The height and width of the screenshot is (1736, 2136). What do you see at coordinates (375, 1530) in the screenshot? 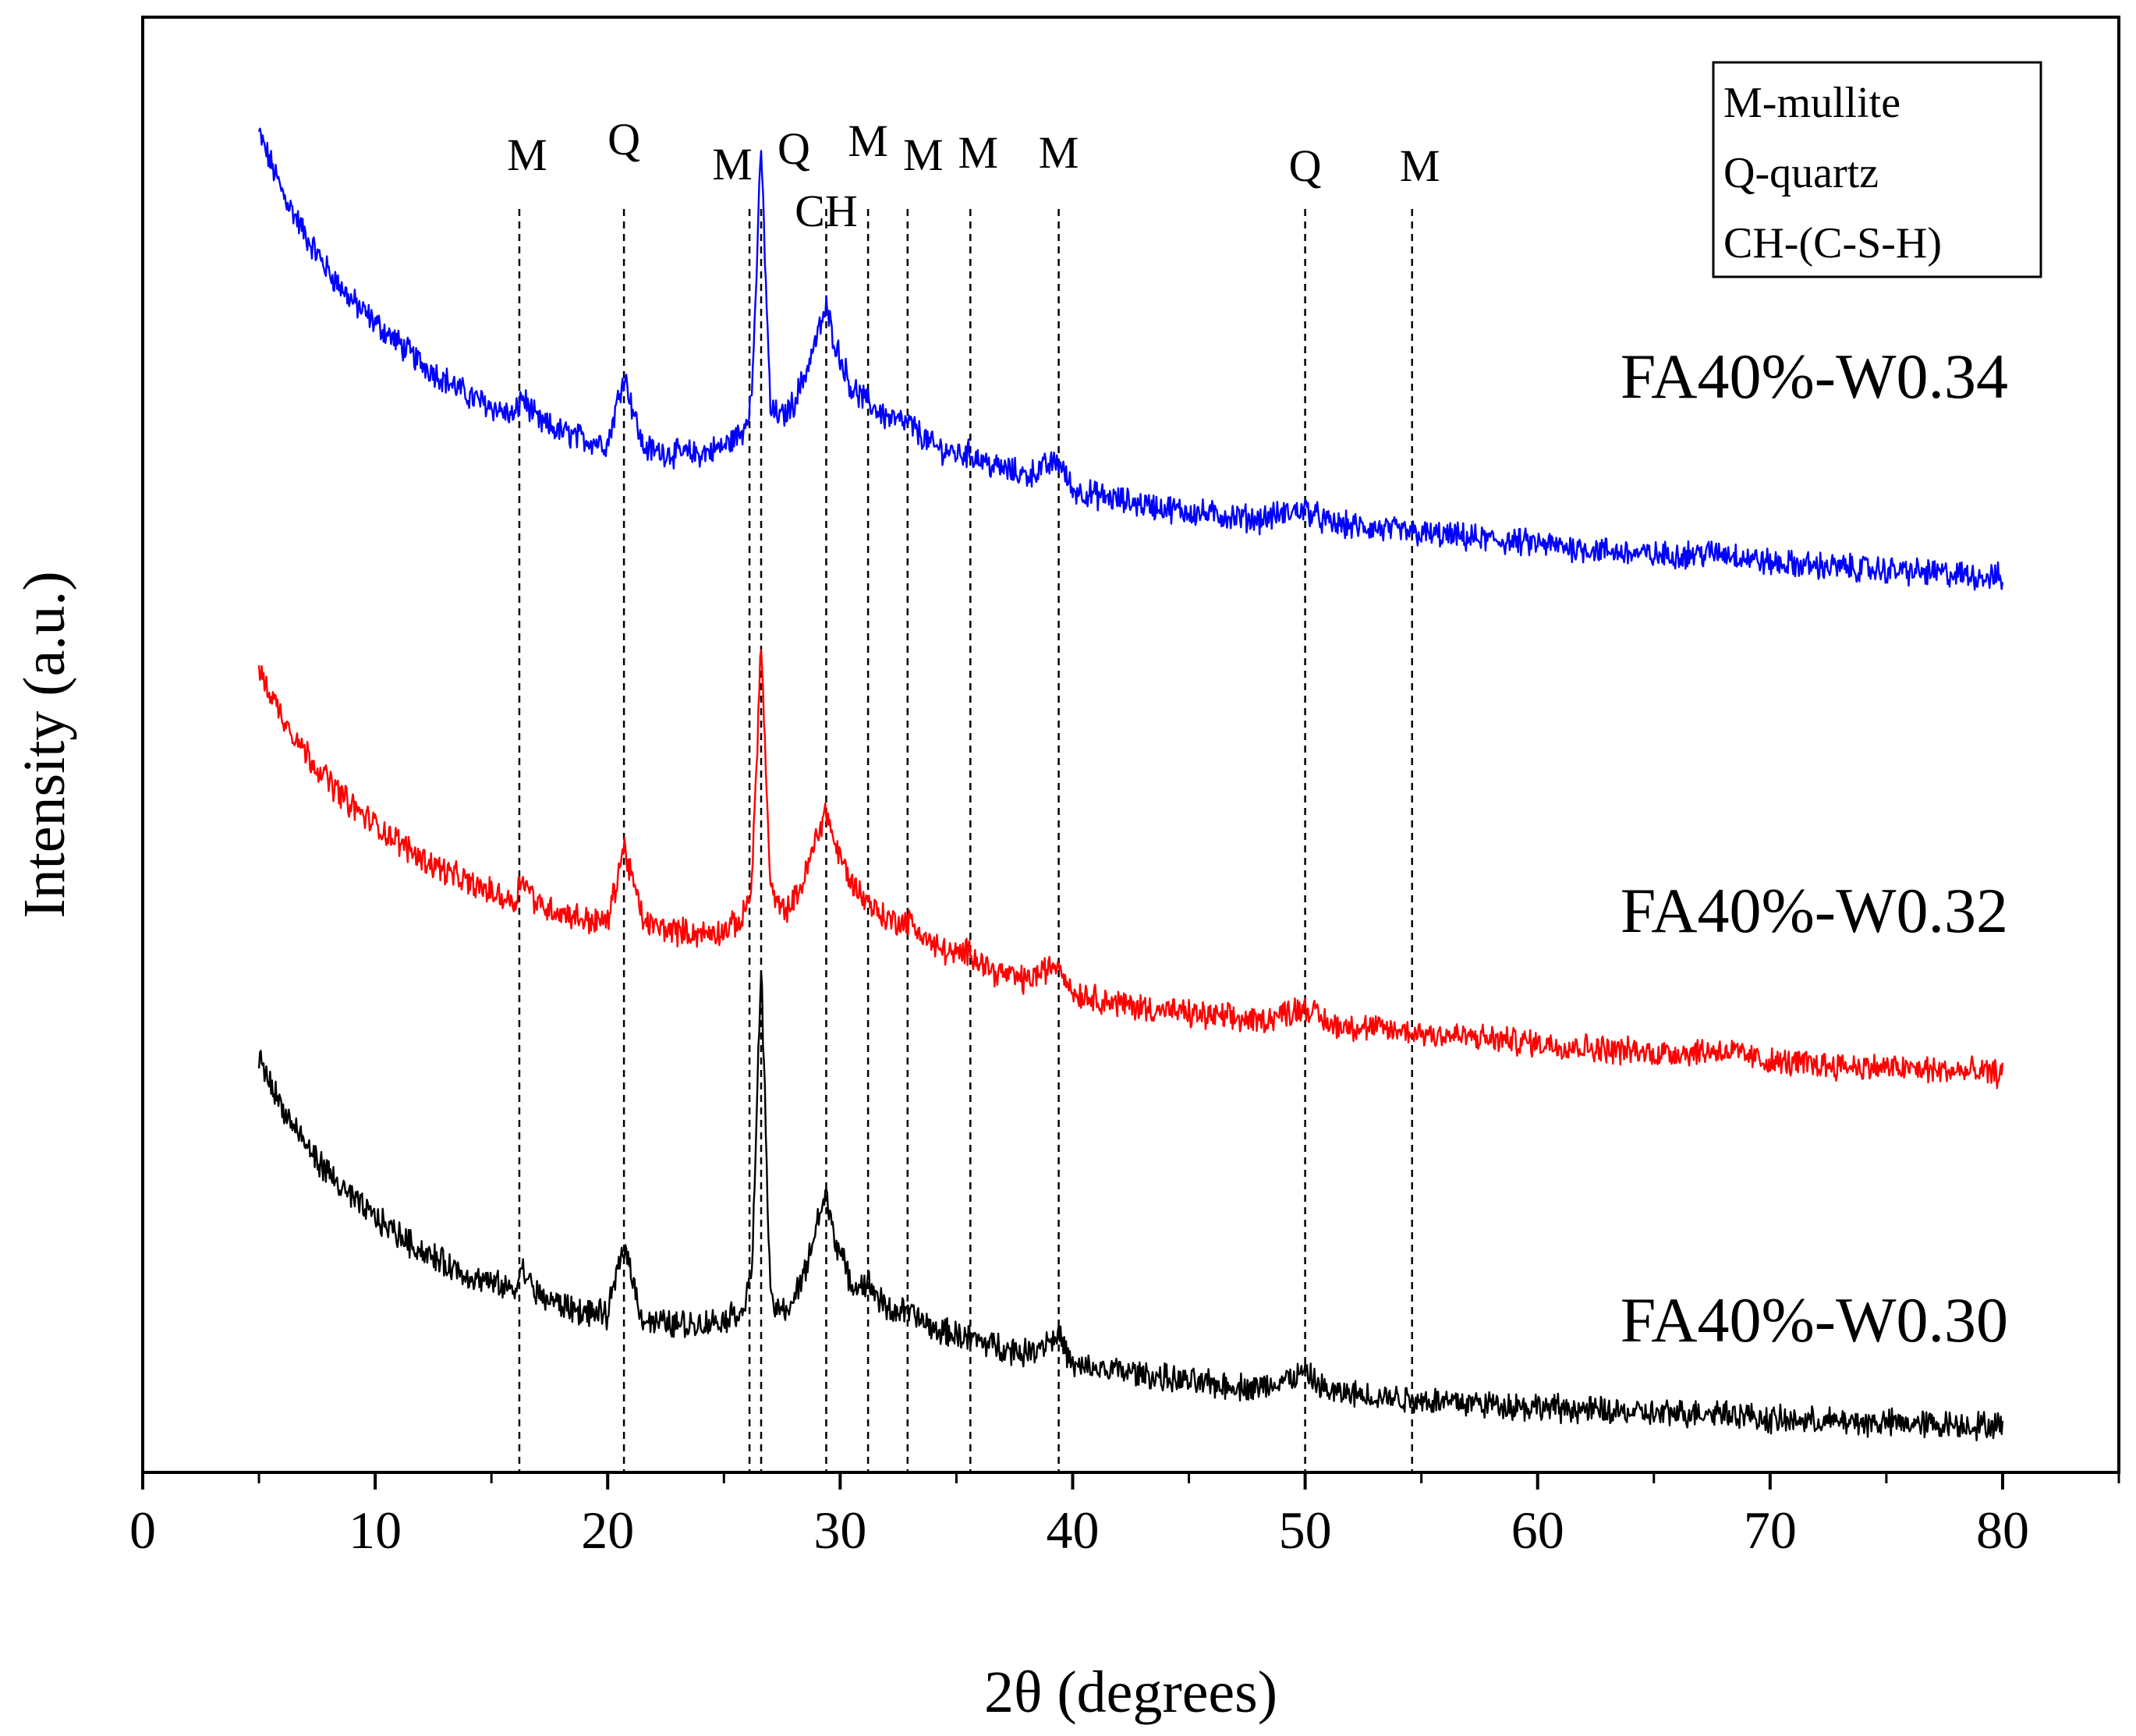
I see `x-tick-label: 10` at bounding box center [375, 1530].